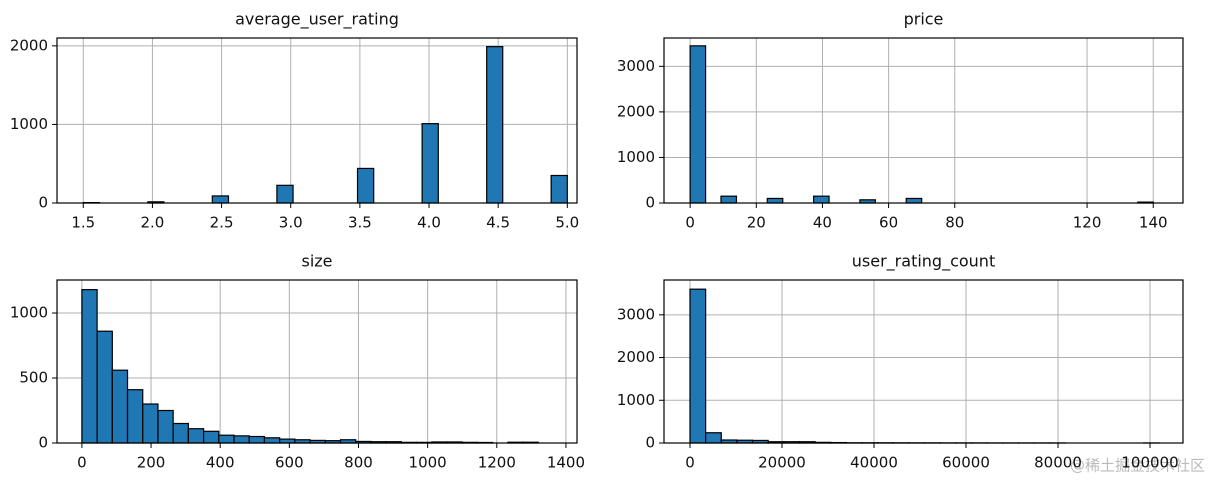 The height and width of the screenshot is (484, 1214). Describe the element at coordinates (222, 223) in the screenshot. I see `x-tick-label: 2.5` at that location.